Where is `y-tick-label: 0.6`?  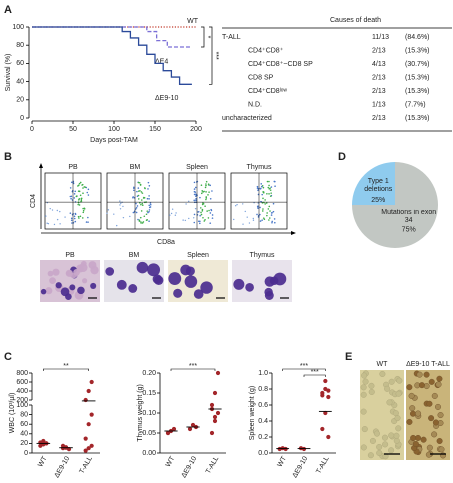
y-tick-label: 0.6 is located at coordinates (263, 405).